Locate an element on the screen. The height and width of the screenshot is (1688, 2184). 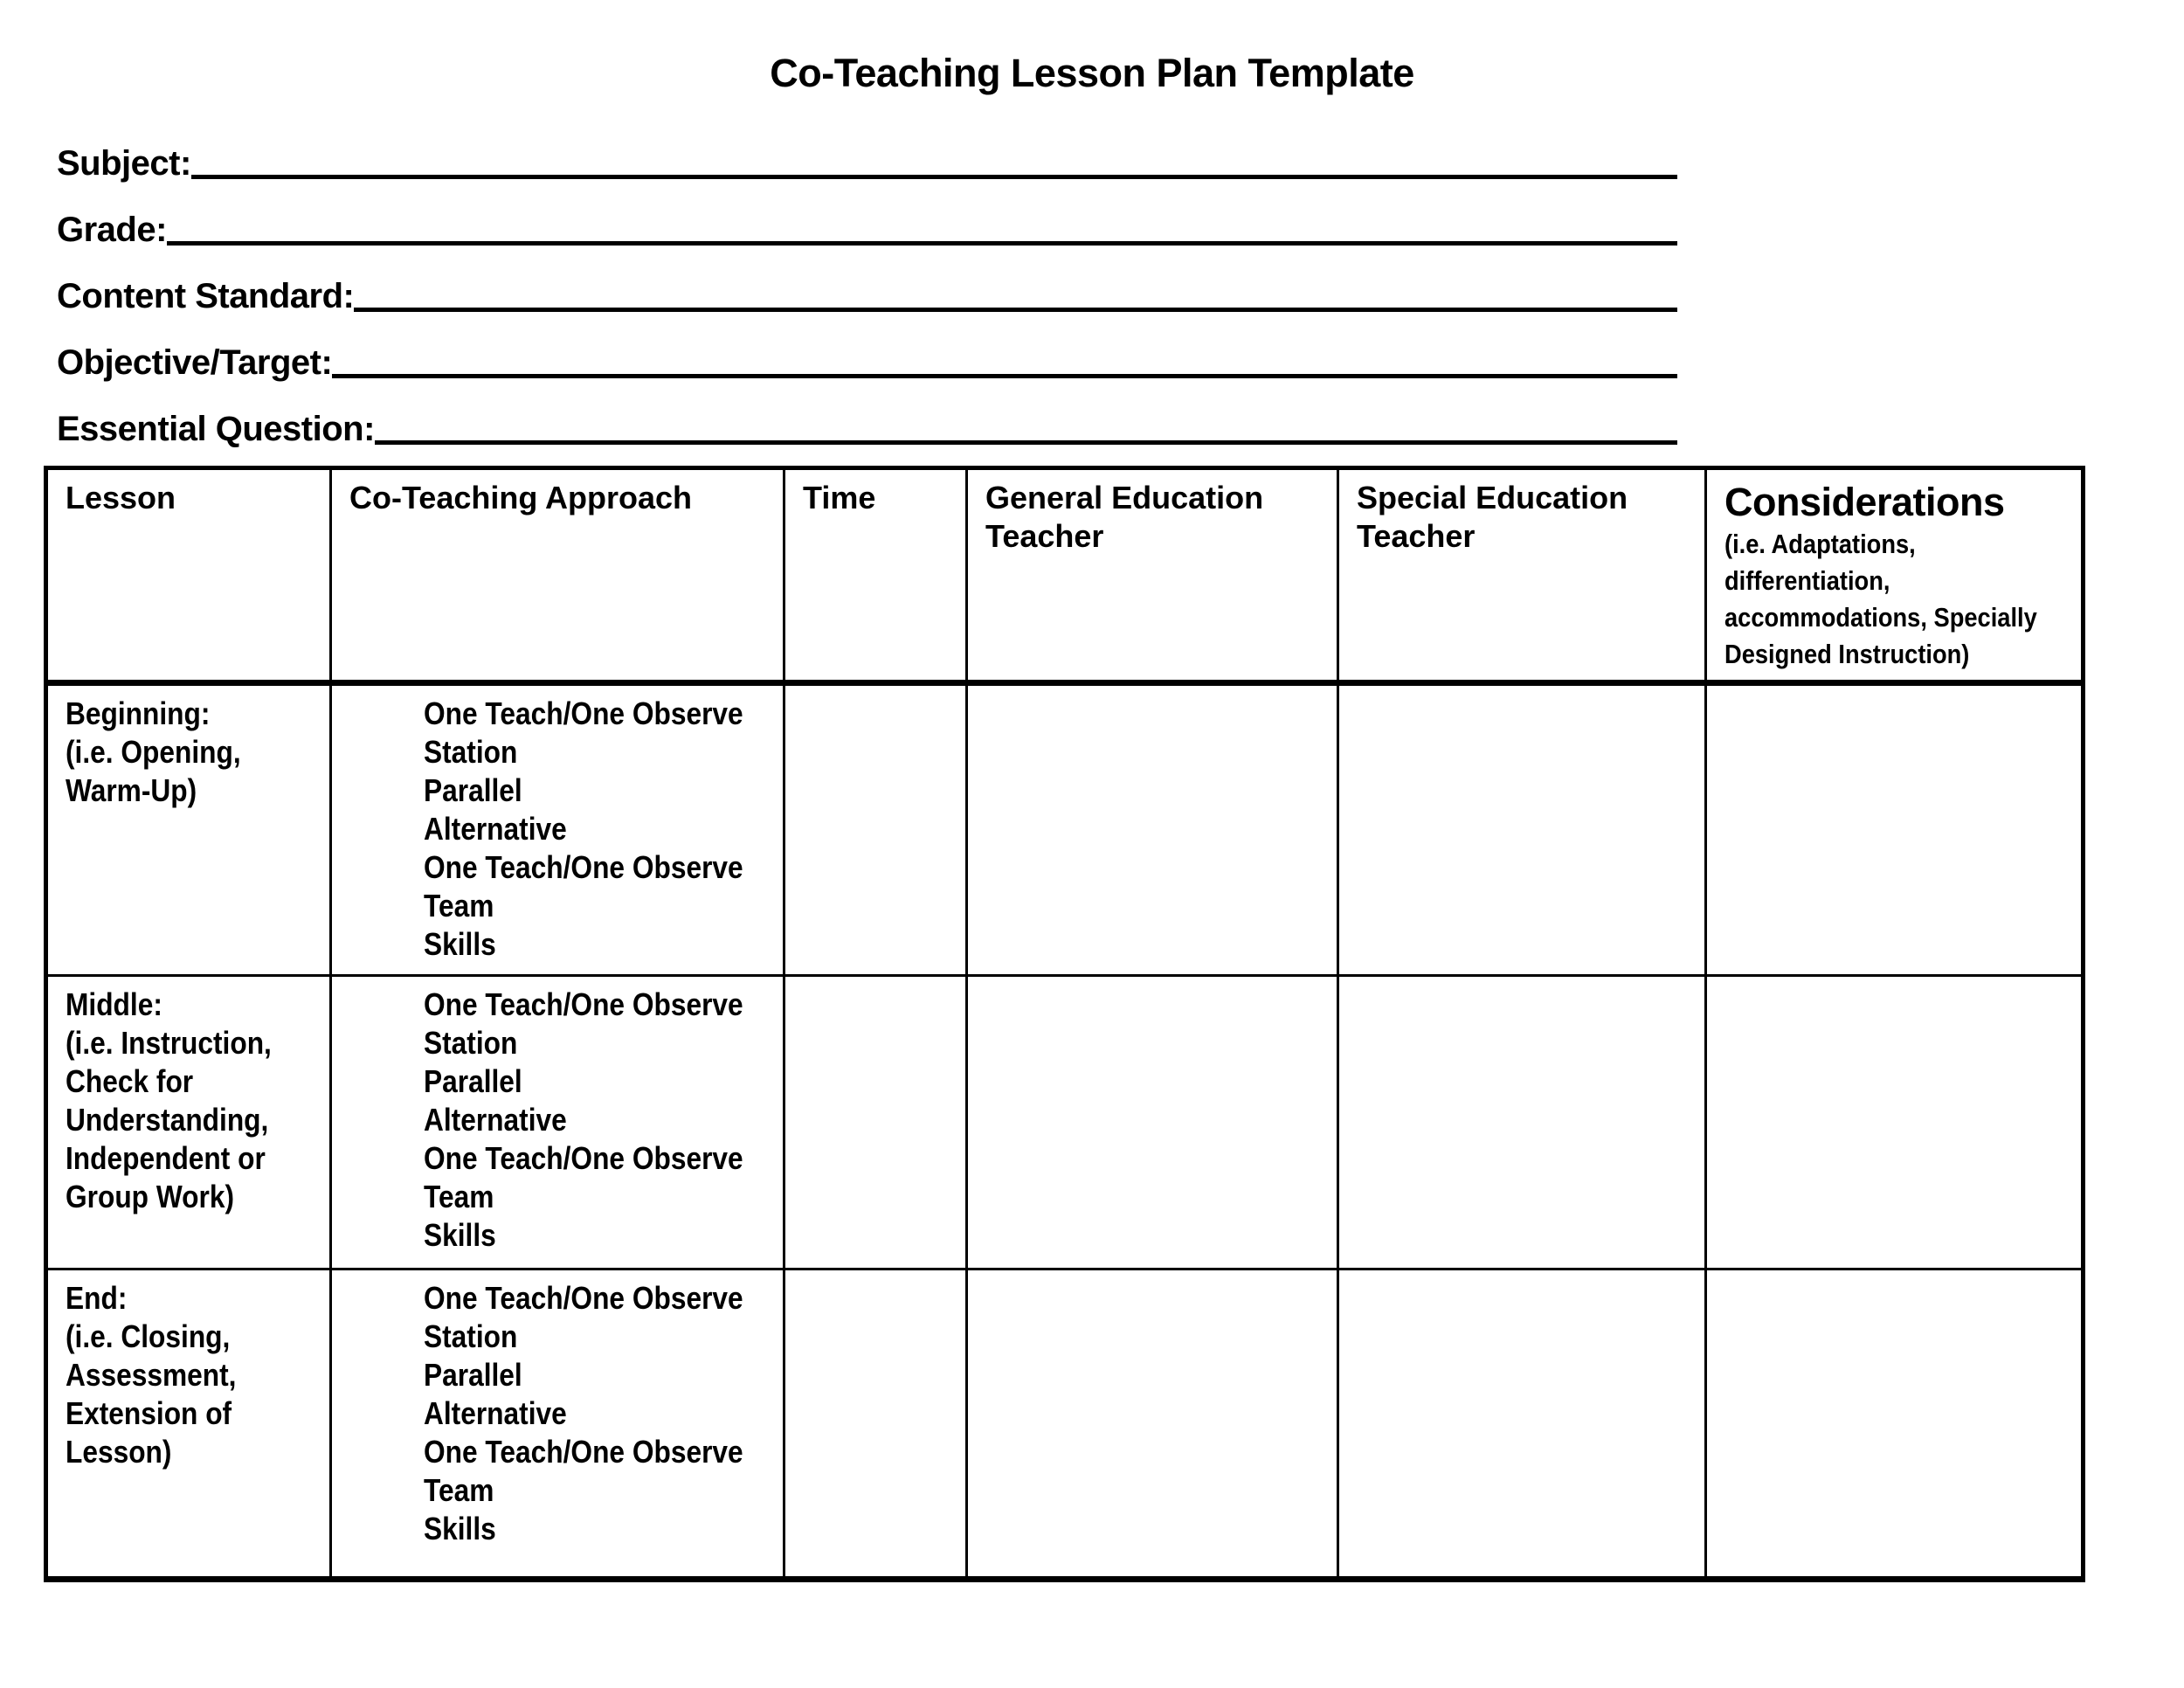
lesson-phase-label: End: is located at coordinates (97, 1298).